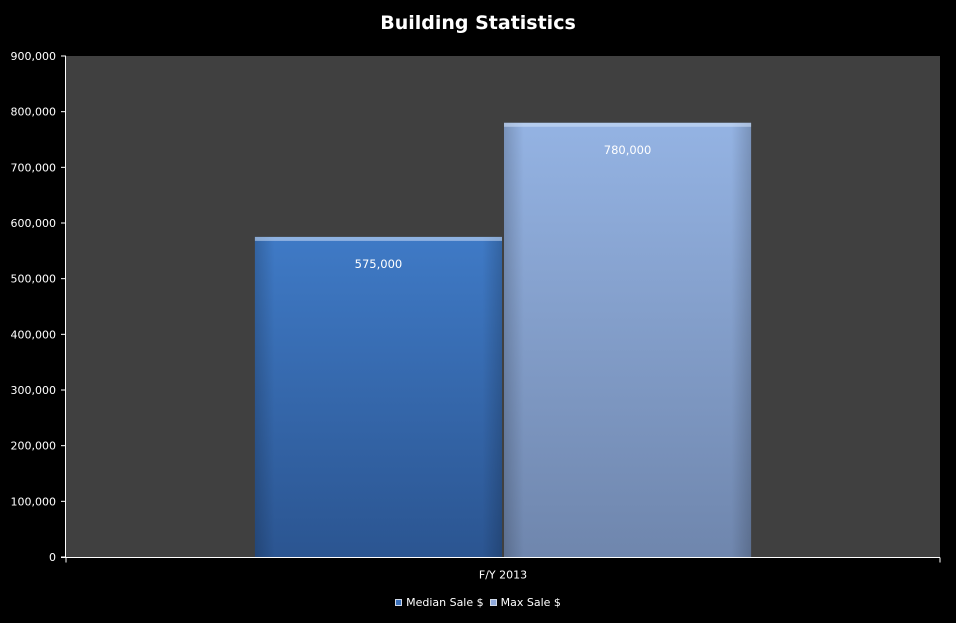  What do you see at coordinates (628, 150) in the screenshot?
I see `data-label: 780,000` at bounding box center [628, 150].